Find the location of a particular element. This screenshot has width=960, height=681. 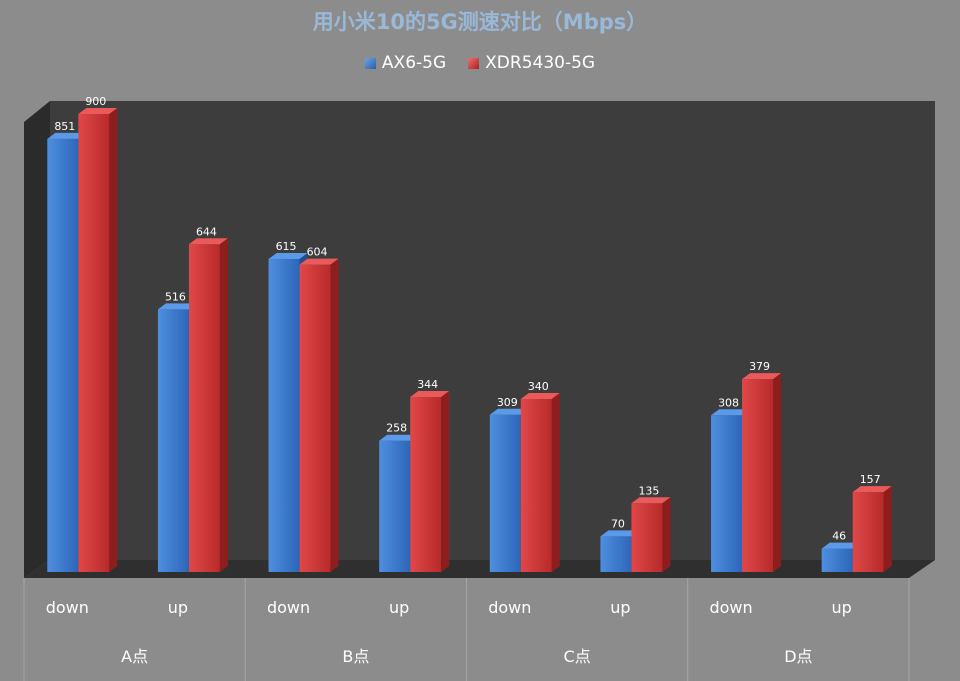

data-label-1-5: 135 is located at coordinates (648, 490).